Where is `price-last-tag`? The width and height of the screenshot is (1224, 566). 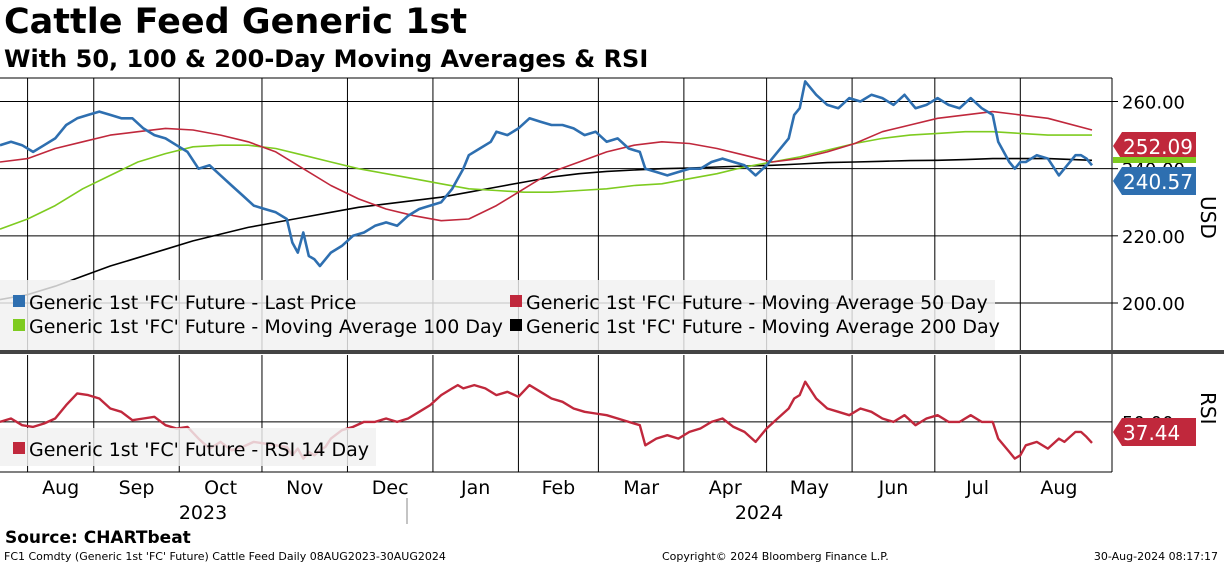
price-last-tag is located at coordinates (1154, 181).